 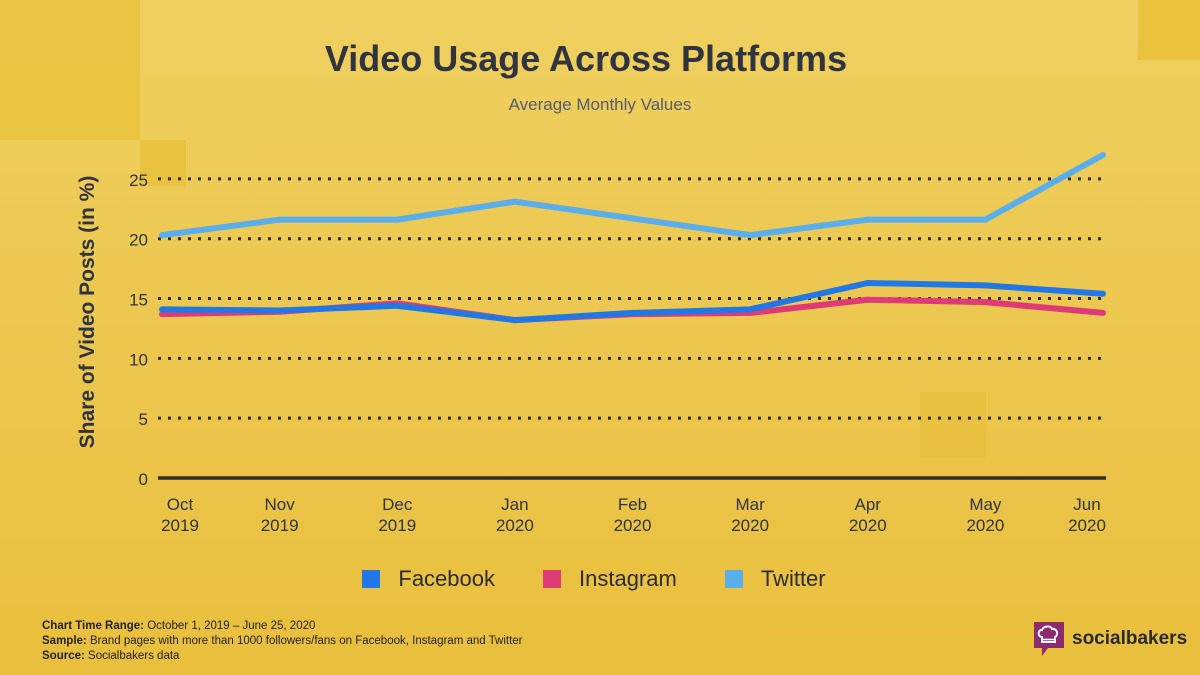 What do you see at coordinates (397, 504) in the screenshot?
I see `x-tick-month: Dec` at bounding box center [397, 504].